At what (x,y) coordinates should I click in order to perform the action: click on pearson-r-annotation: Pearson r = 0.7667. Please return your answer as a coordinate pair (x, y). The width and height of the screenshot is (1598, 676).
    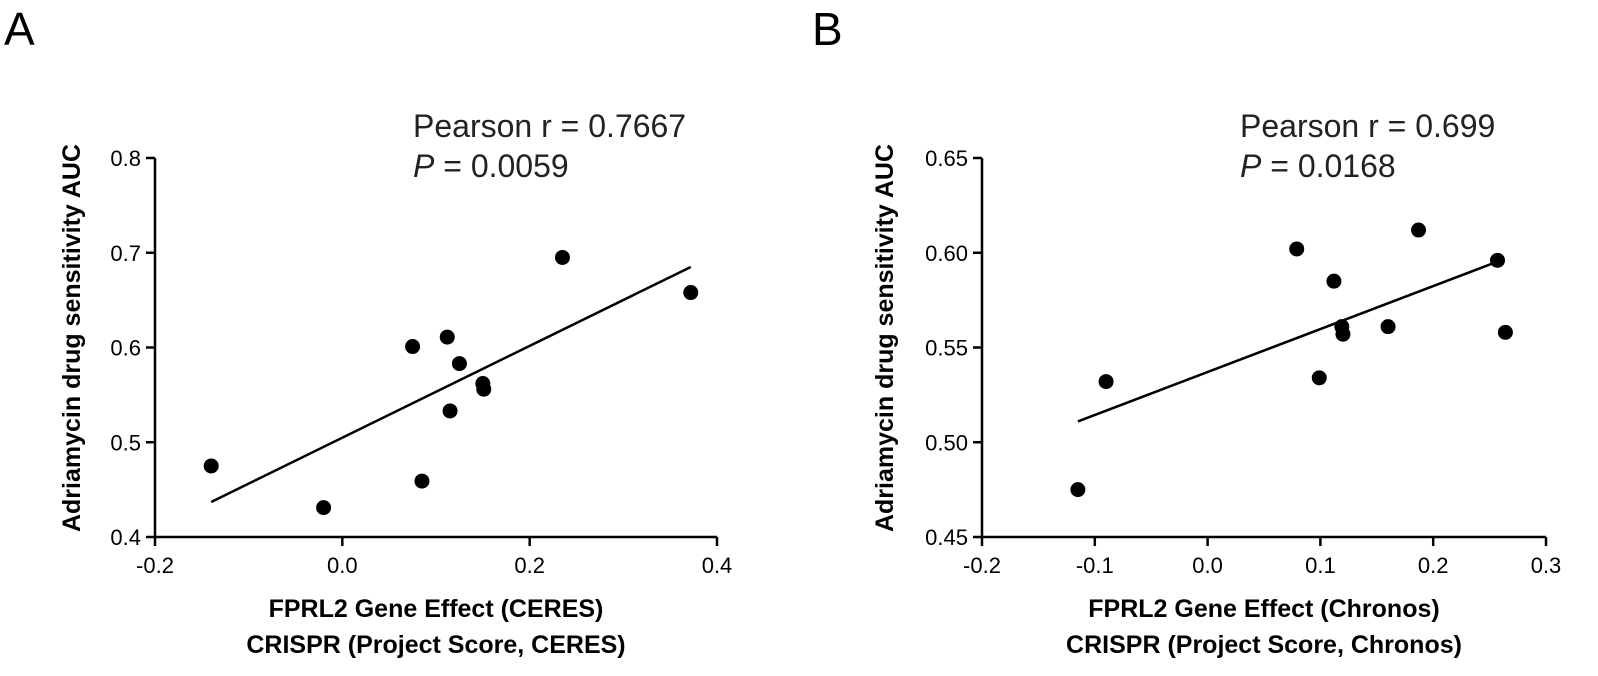
    Looking at the image, I should click on (549, 126).